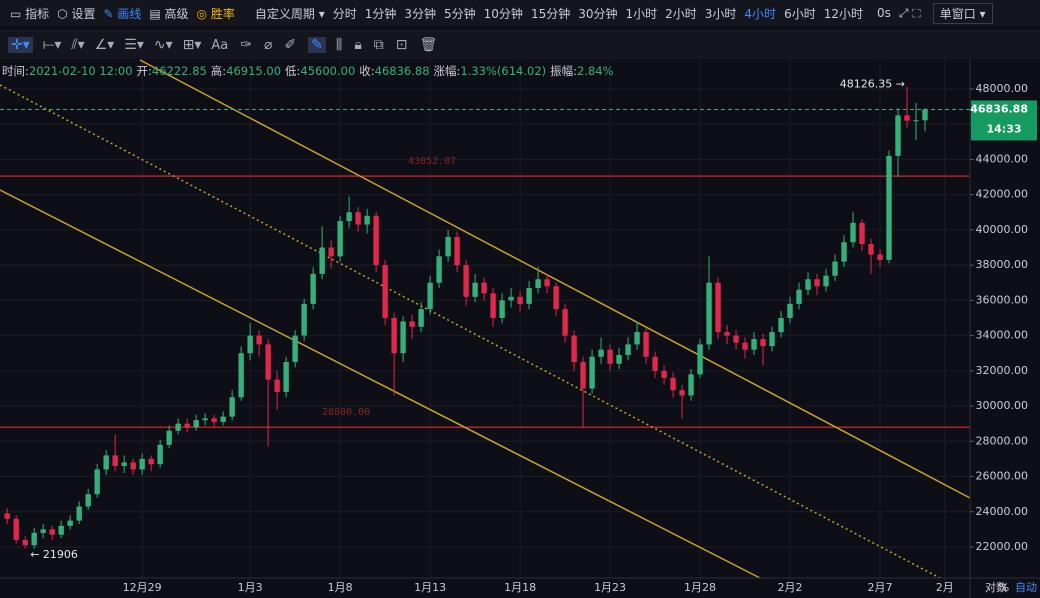 The height and width of the screenshot is (598, 1040). What do you see at coordinates (52, 45) in the screenshot?
I see `tool: ⟝▾` at bounding box center [52, 45].